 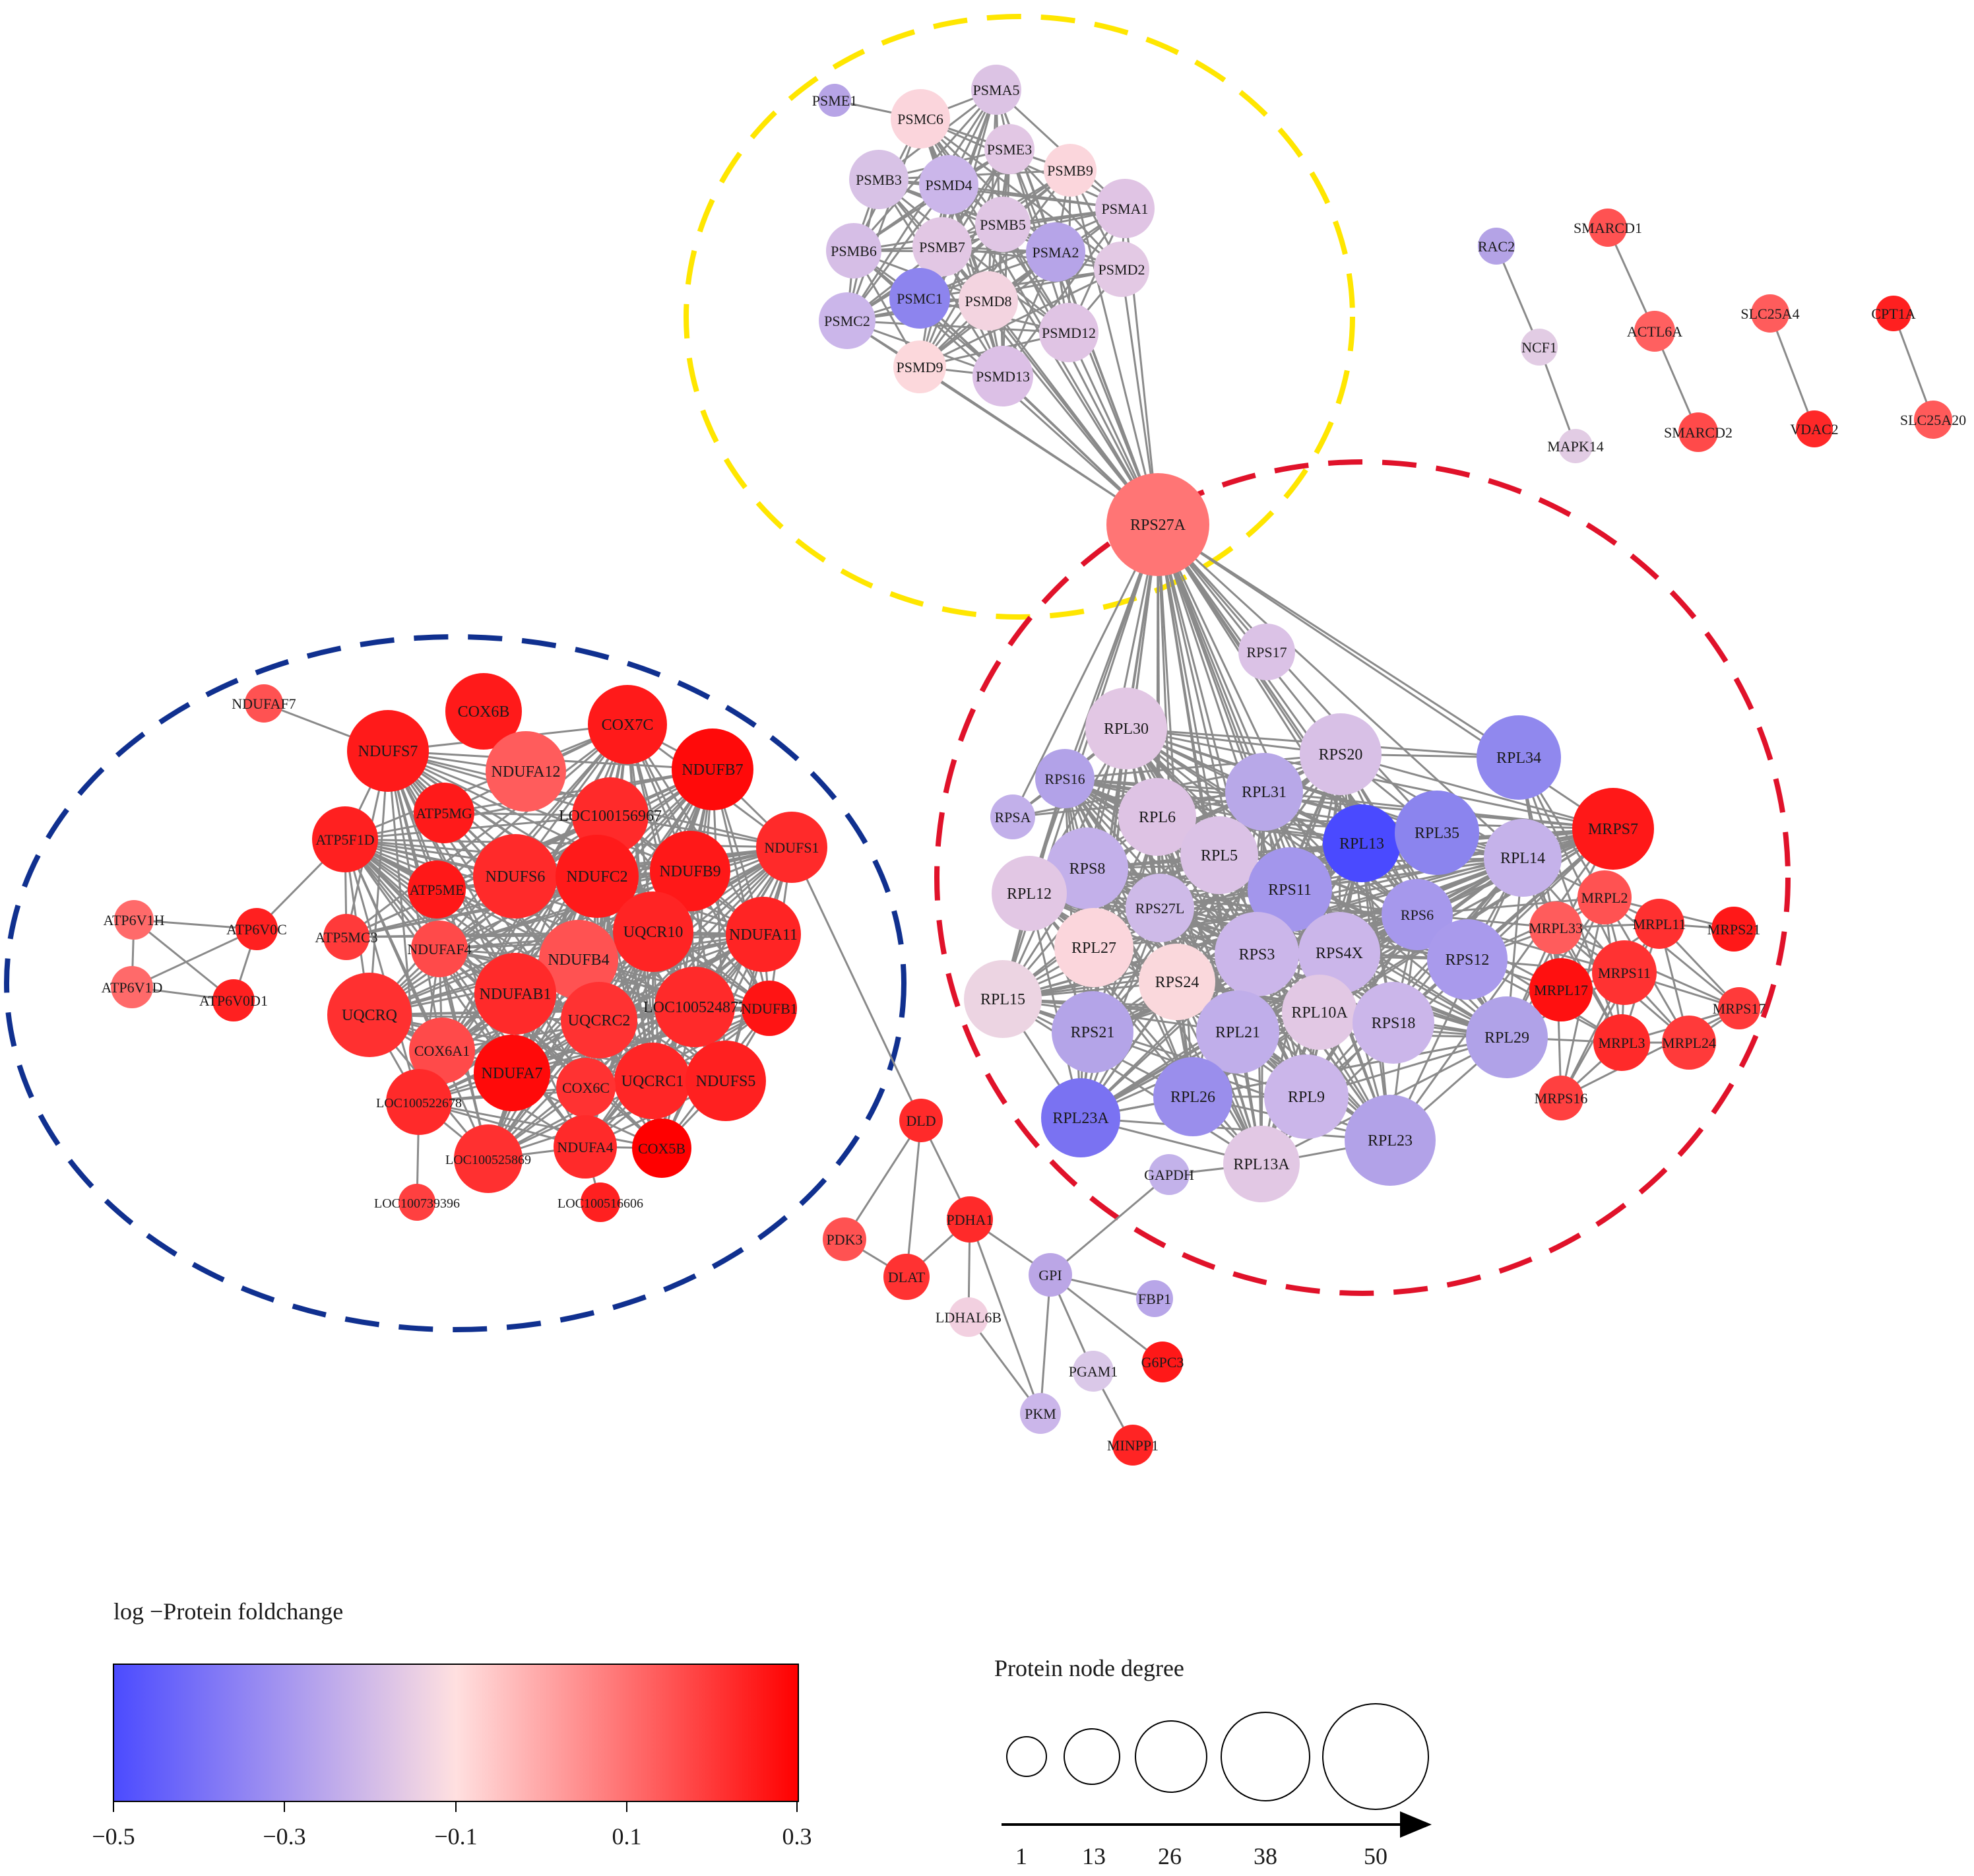 What do you see at coordinates (942, 246) in the screenshot?
I see `protein-node-psmb7: PSMB7` at bounding box center [942, 246].